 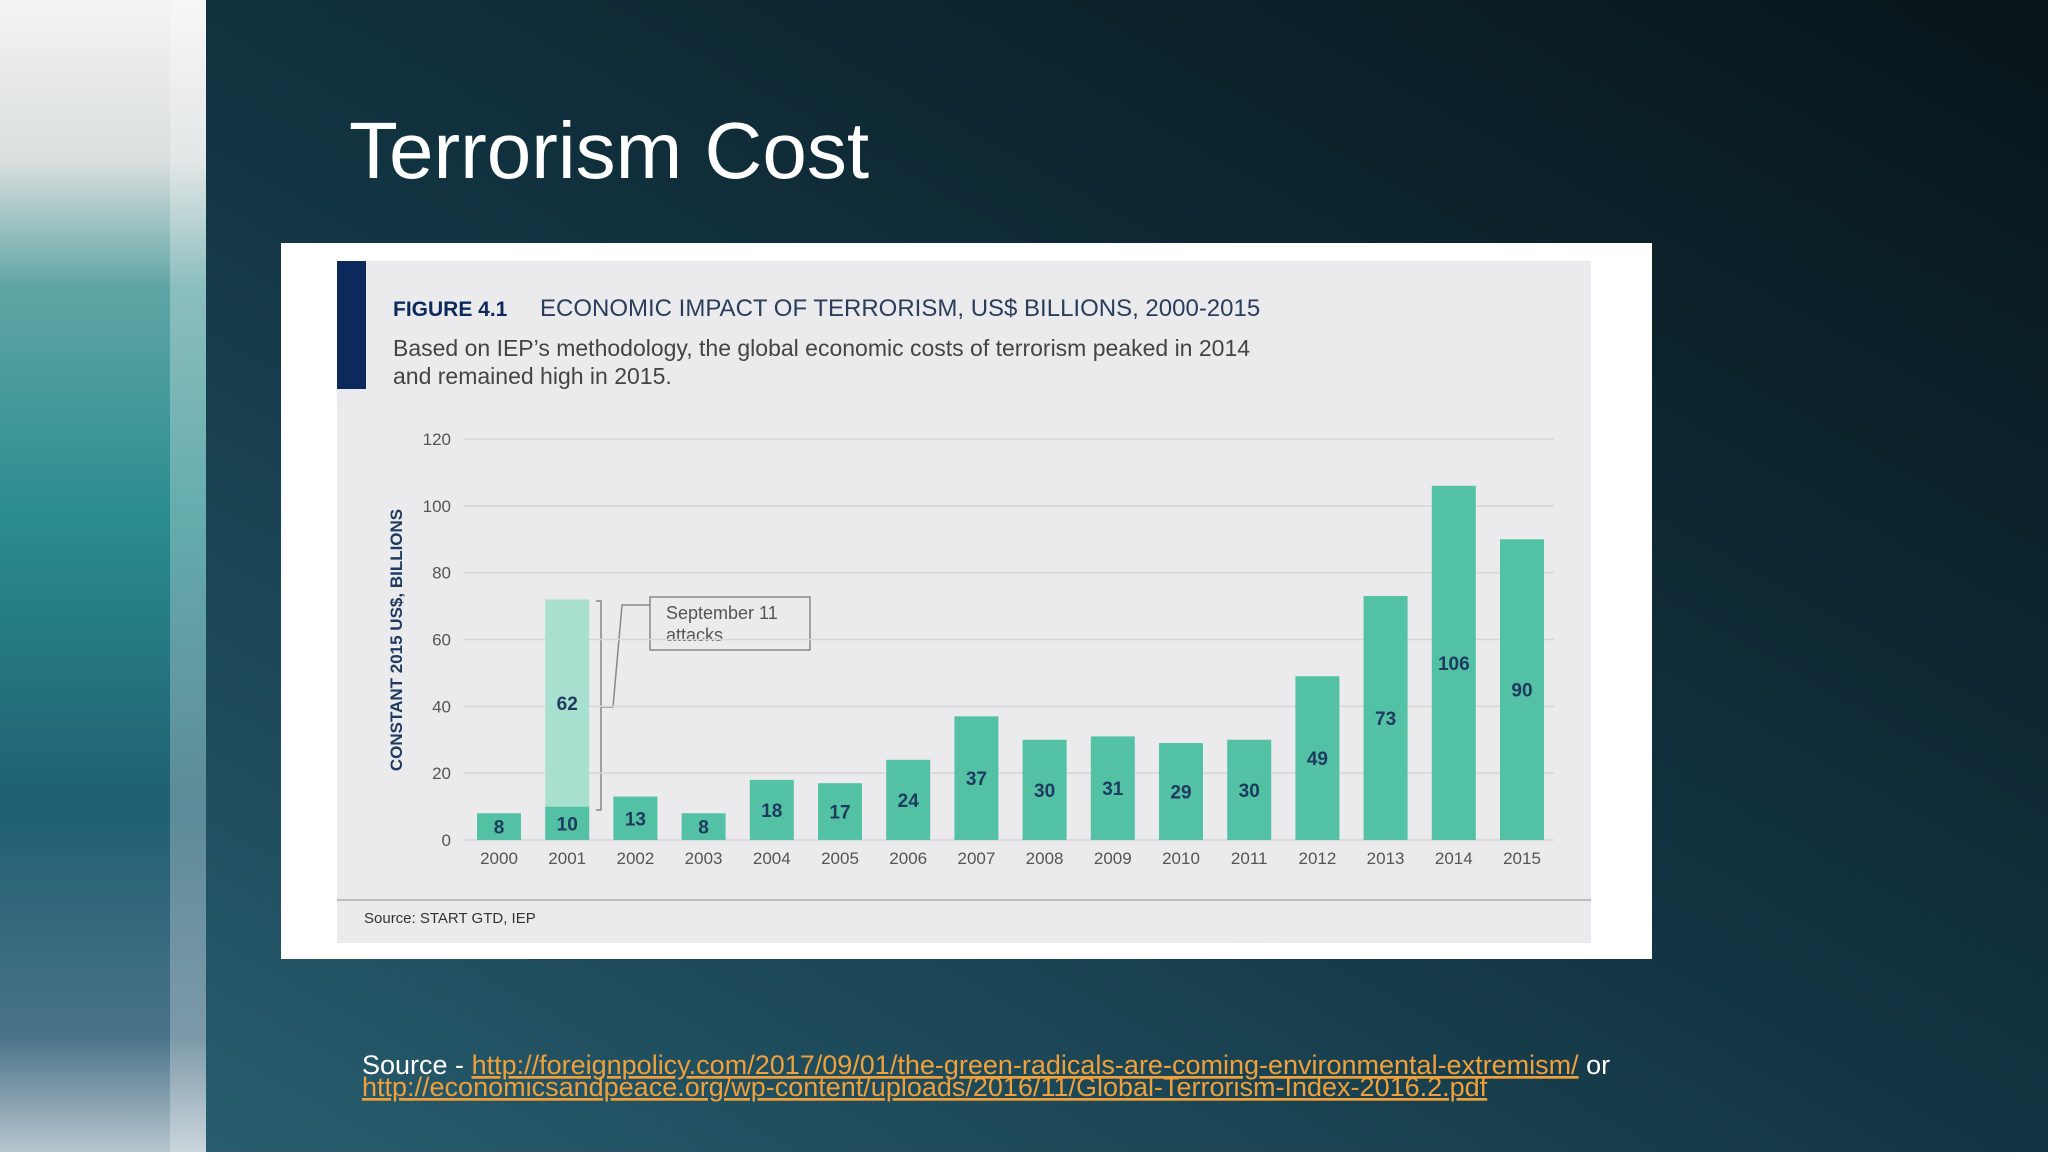 I want to click on x-tick-label: 2007, so click(x=976, y=858).